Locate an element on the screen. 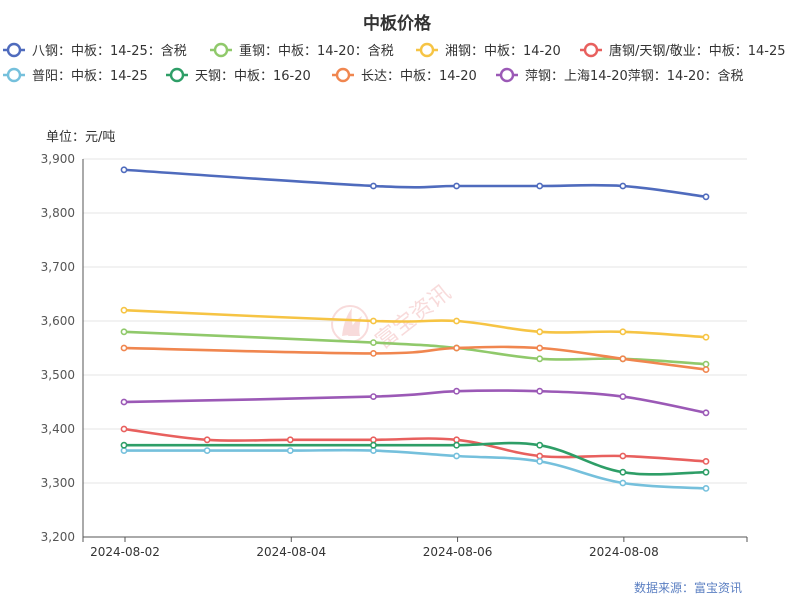 This screenshot has width=795, height=604. chart-title: 中板价格 is located at coordinates (397, 23).